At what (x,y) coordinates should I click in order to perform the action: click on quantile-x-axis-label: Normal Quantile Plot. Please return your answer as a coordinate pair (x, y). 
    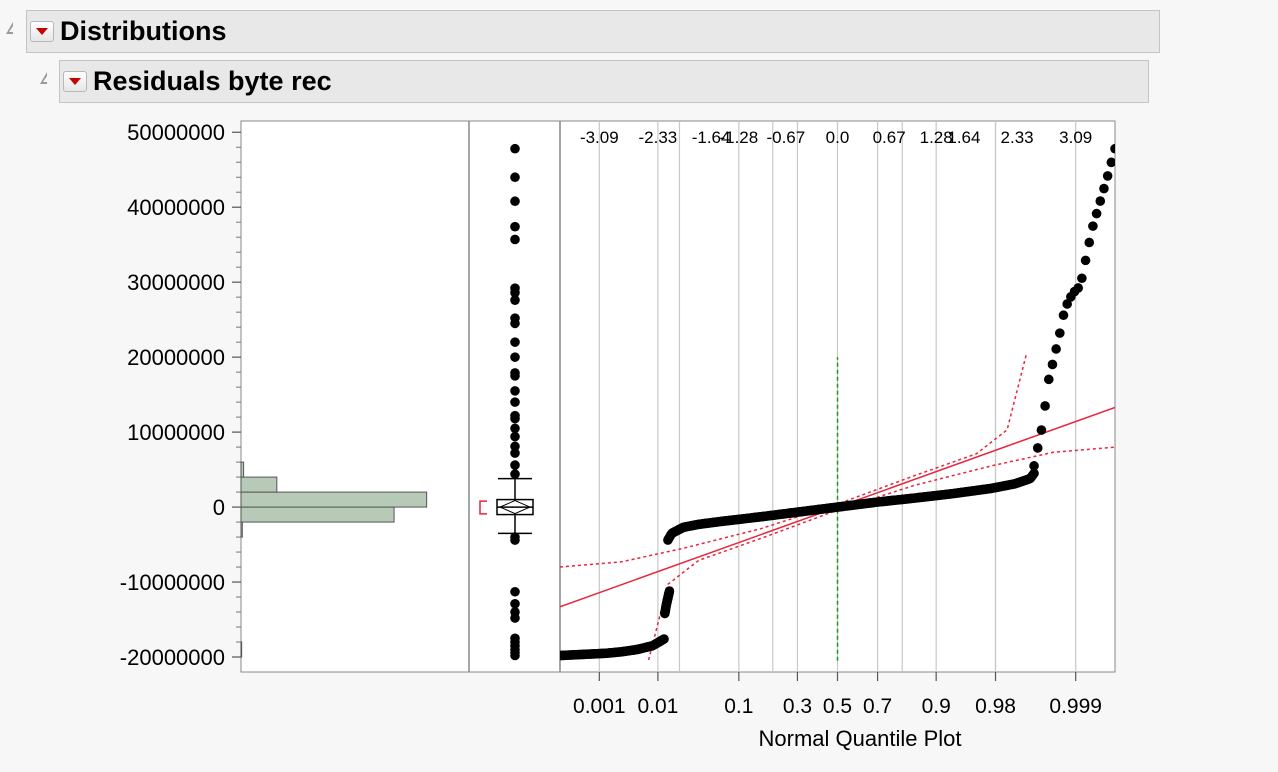
    Looking at the image, I should click on (860, 738).